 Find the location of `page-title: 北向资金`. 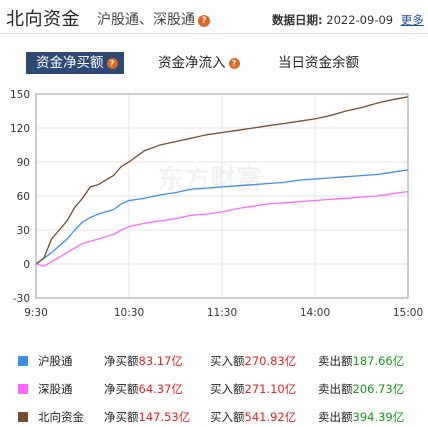

page-title: 北向资金 is located at coordinates (43, 19).